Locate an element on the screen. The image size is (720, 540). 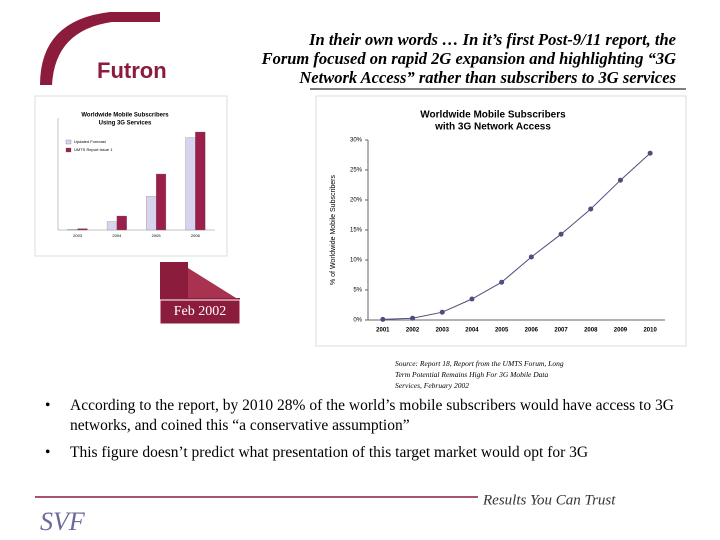
x-tick-label: 2010 is located at coordinates (650, 331).